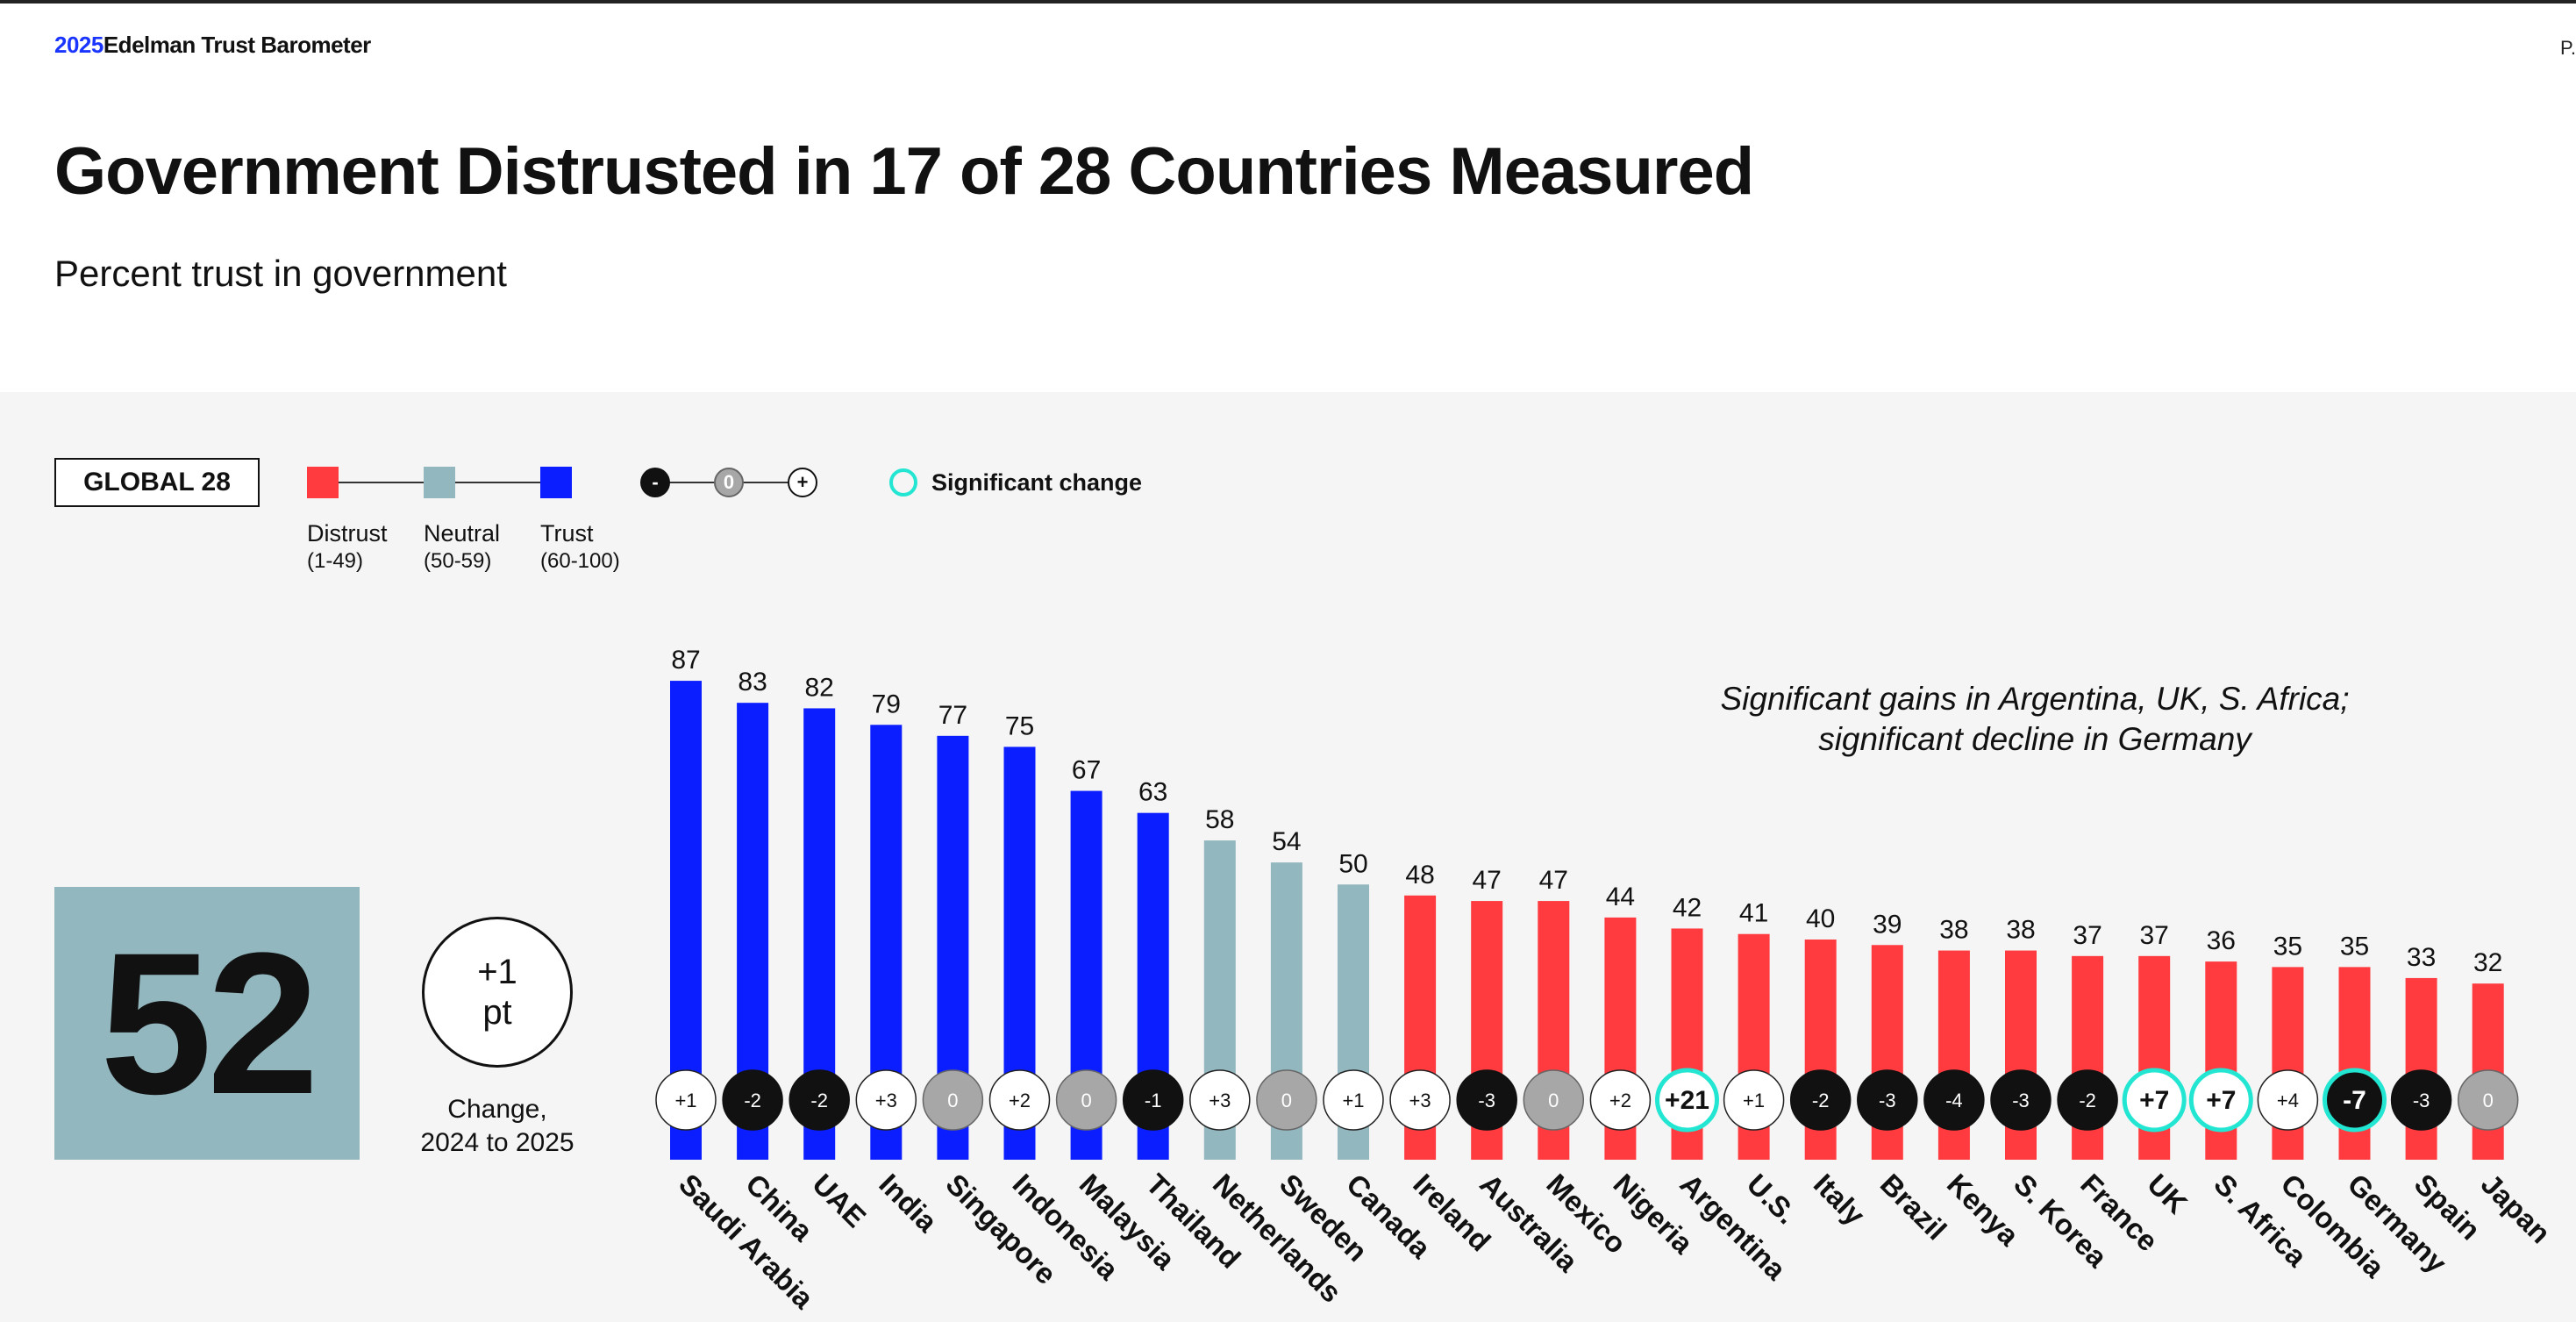 Image resolution: width=2576 pixels, height=1322 pixels. What do you see at coordinates (1914, 1207) in the screenshot?
I see `country-label-brazil: Brazil` at bounding box center [1914, 1207].